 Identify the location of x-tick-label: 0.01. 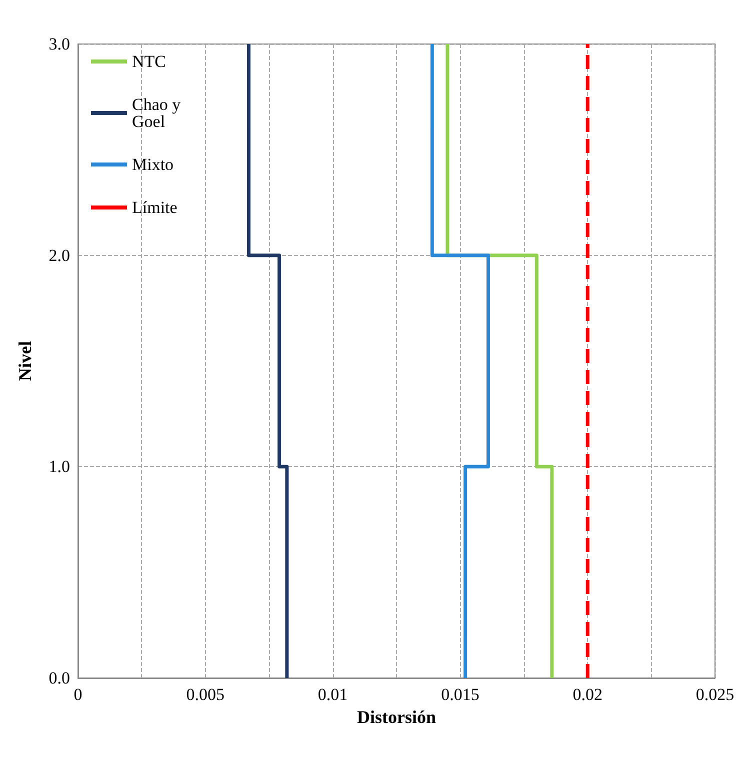
(333, 694).